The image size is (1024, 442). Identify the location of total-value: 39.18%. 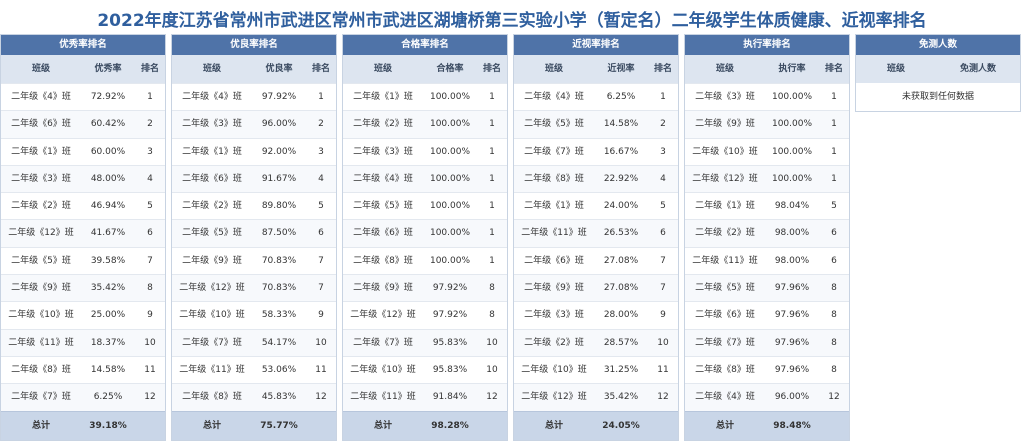
(108, 425).